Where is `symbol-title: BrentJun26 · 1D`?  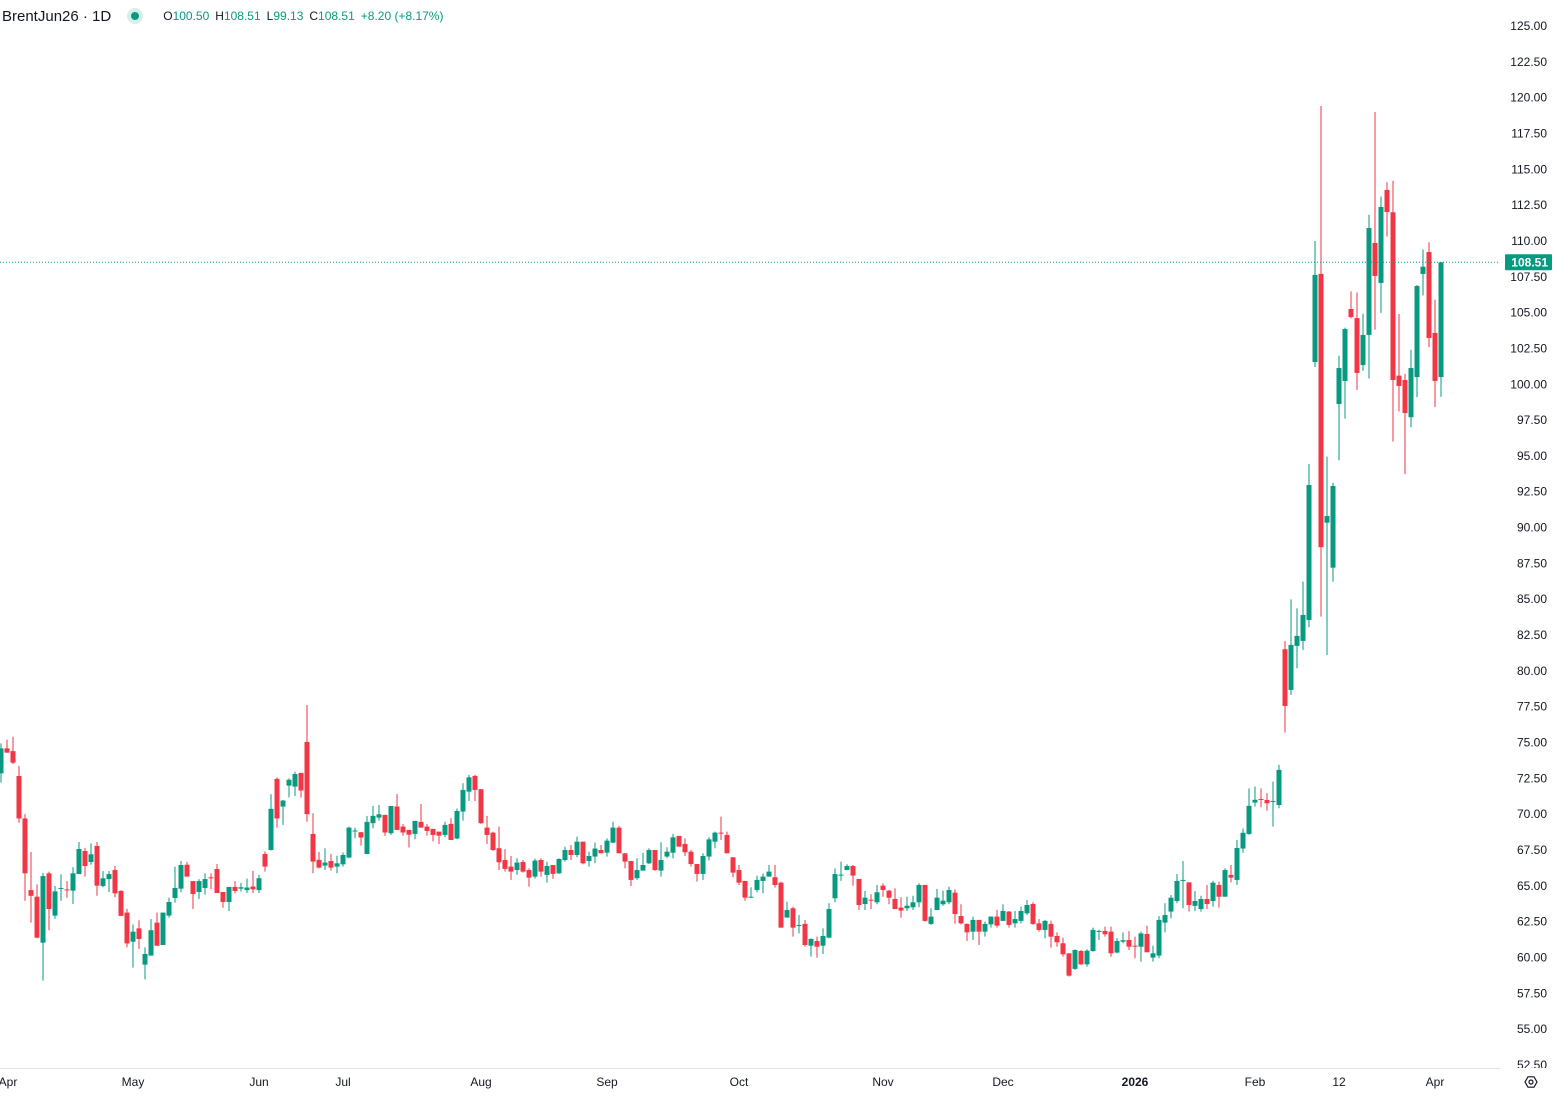 symbol-title: BrentJun26 · 1D is located at coordinates (57, 16).